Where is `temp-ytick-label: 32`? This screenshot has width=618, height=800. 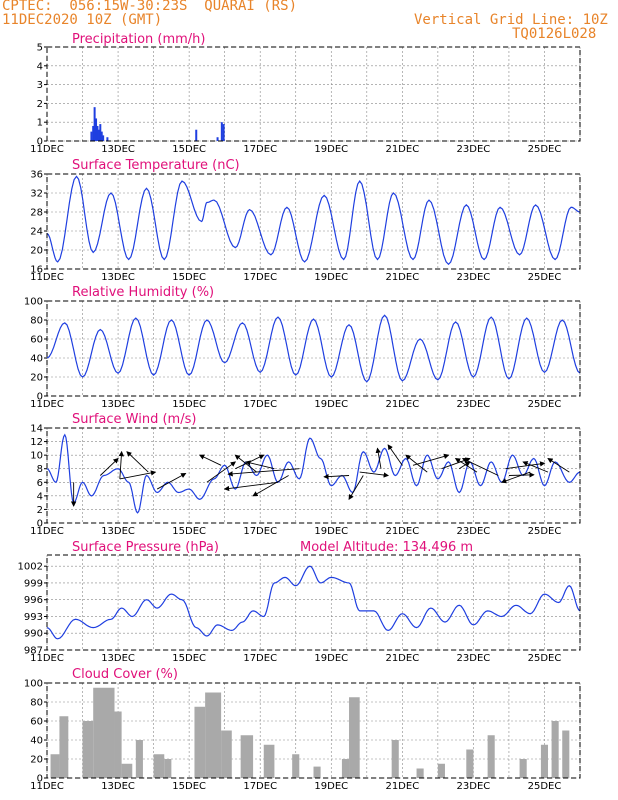
temp-ytick-label: 32 is located at coordinates (36, 194).